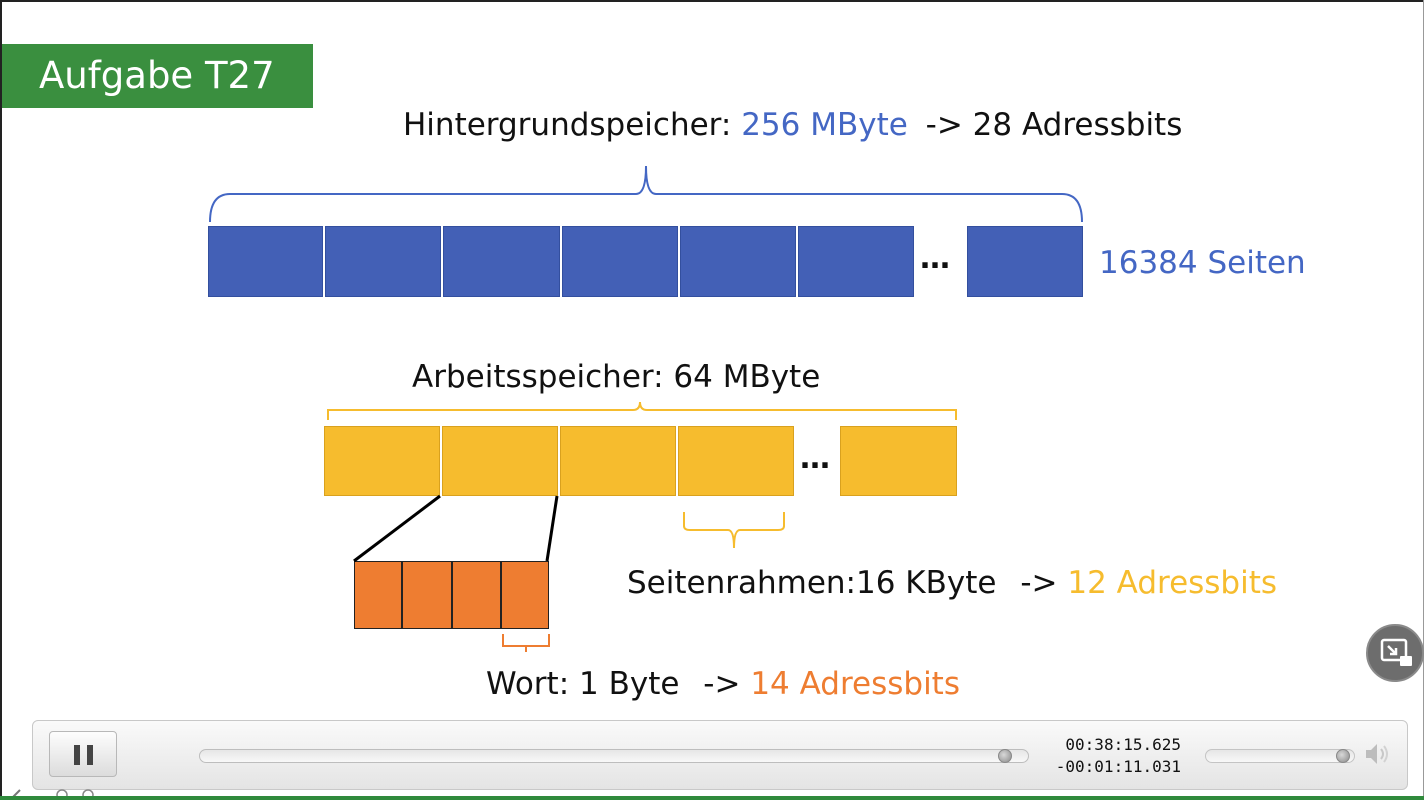 The image size is (1424, 800). I want to click on background-storage-size: 256 MByte, so click(824, 125).